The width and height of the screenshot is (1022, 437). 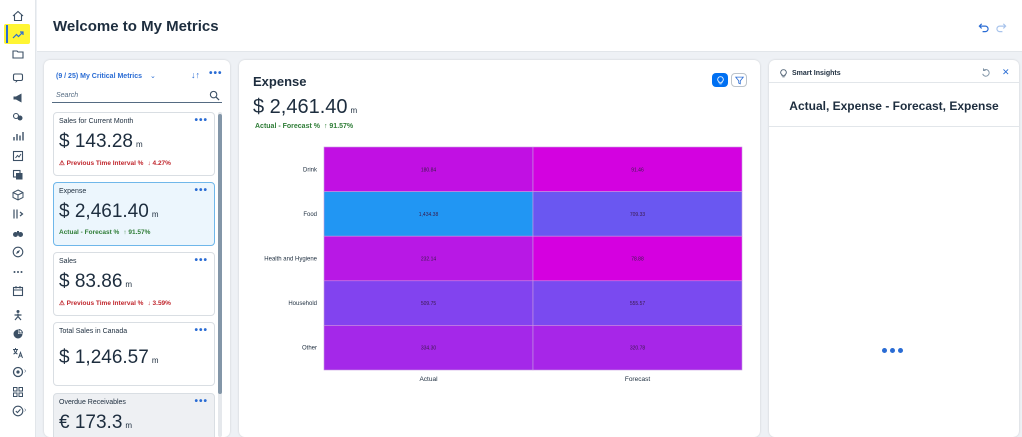 What do you see at coordinates (18, 252) in the screenshot?
I see `compass-icon` at bounding box center [18, 252].